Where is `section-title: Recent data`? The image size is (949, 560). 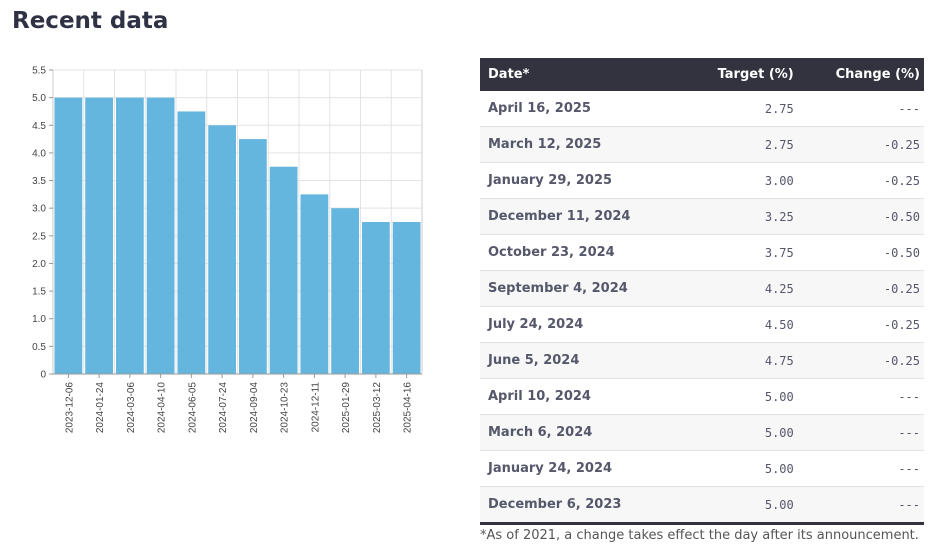
section-title: Recent data is located at coordinates (90, 21).